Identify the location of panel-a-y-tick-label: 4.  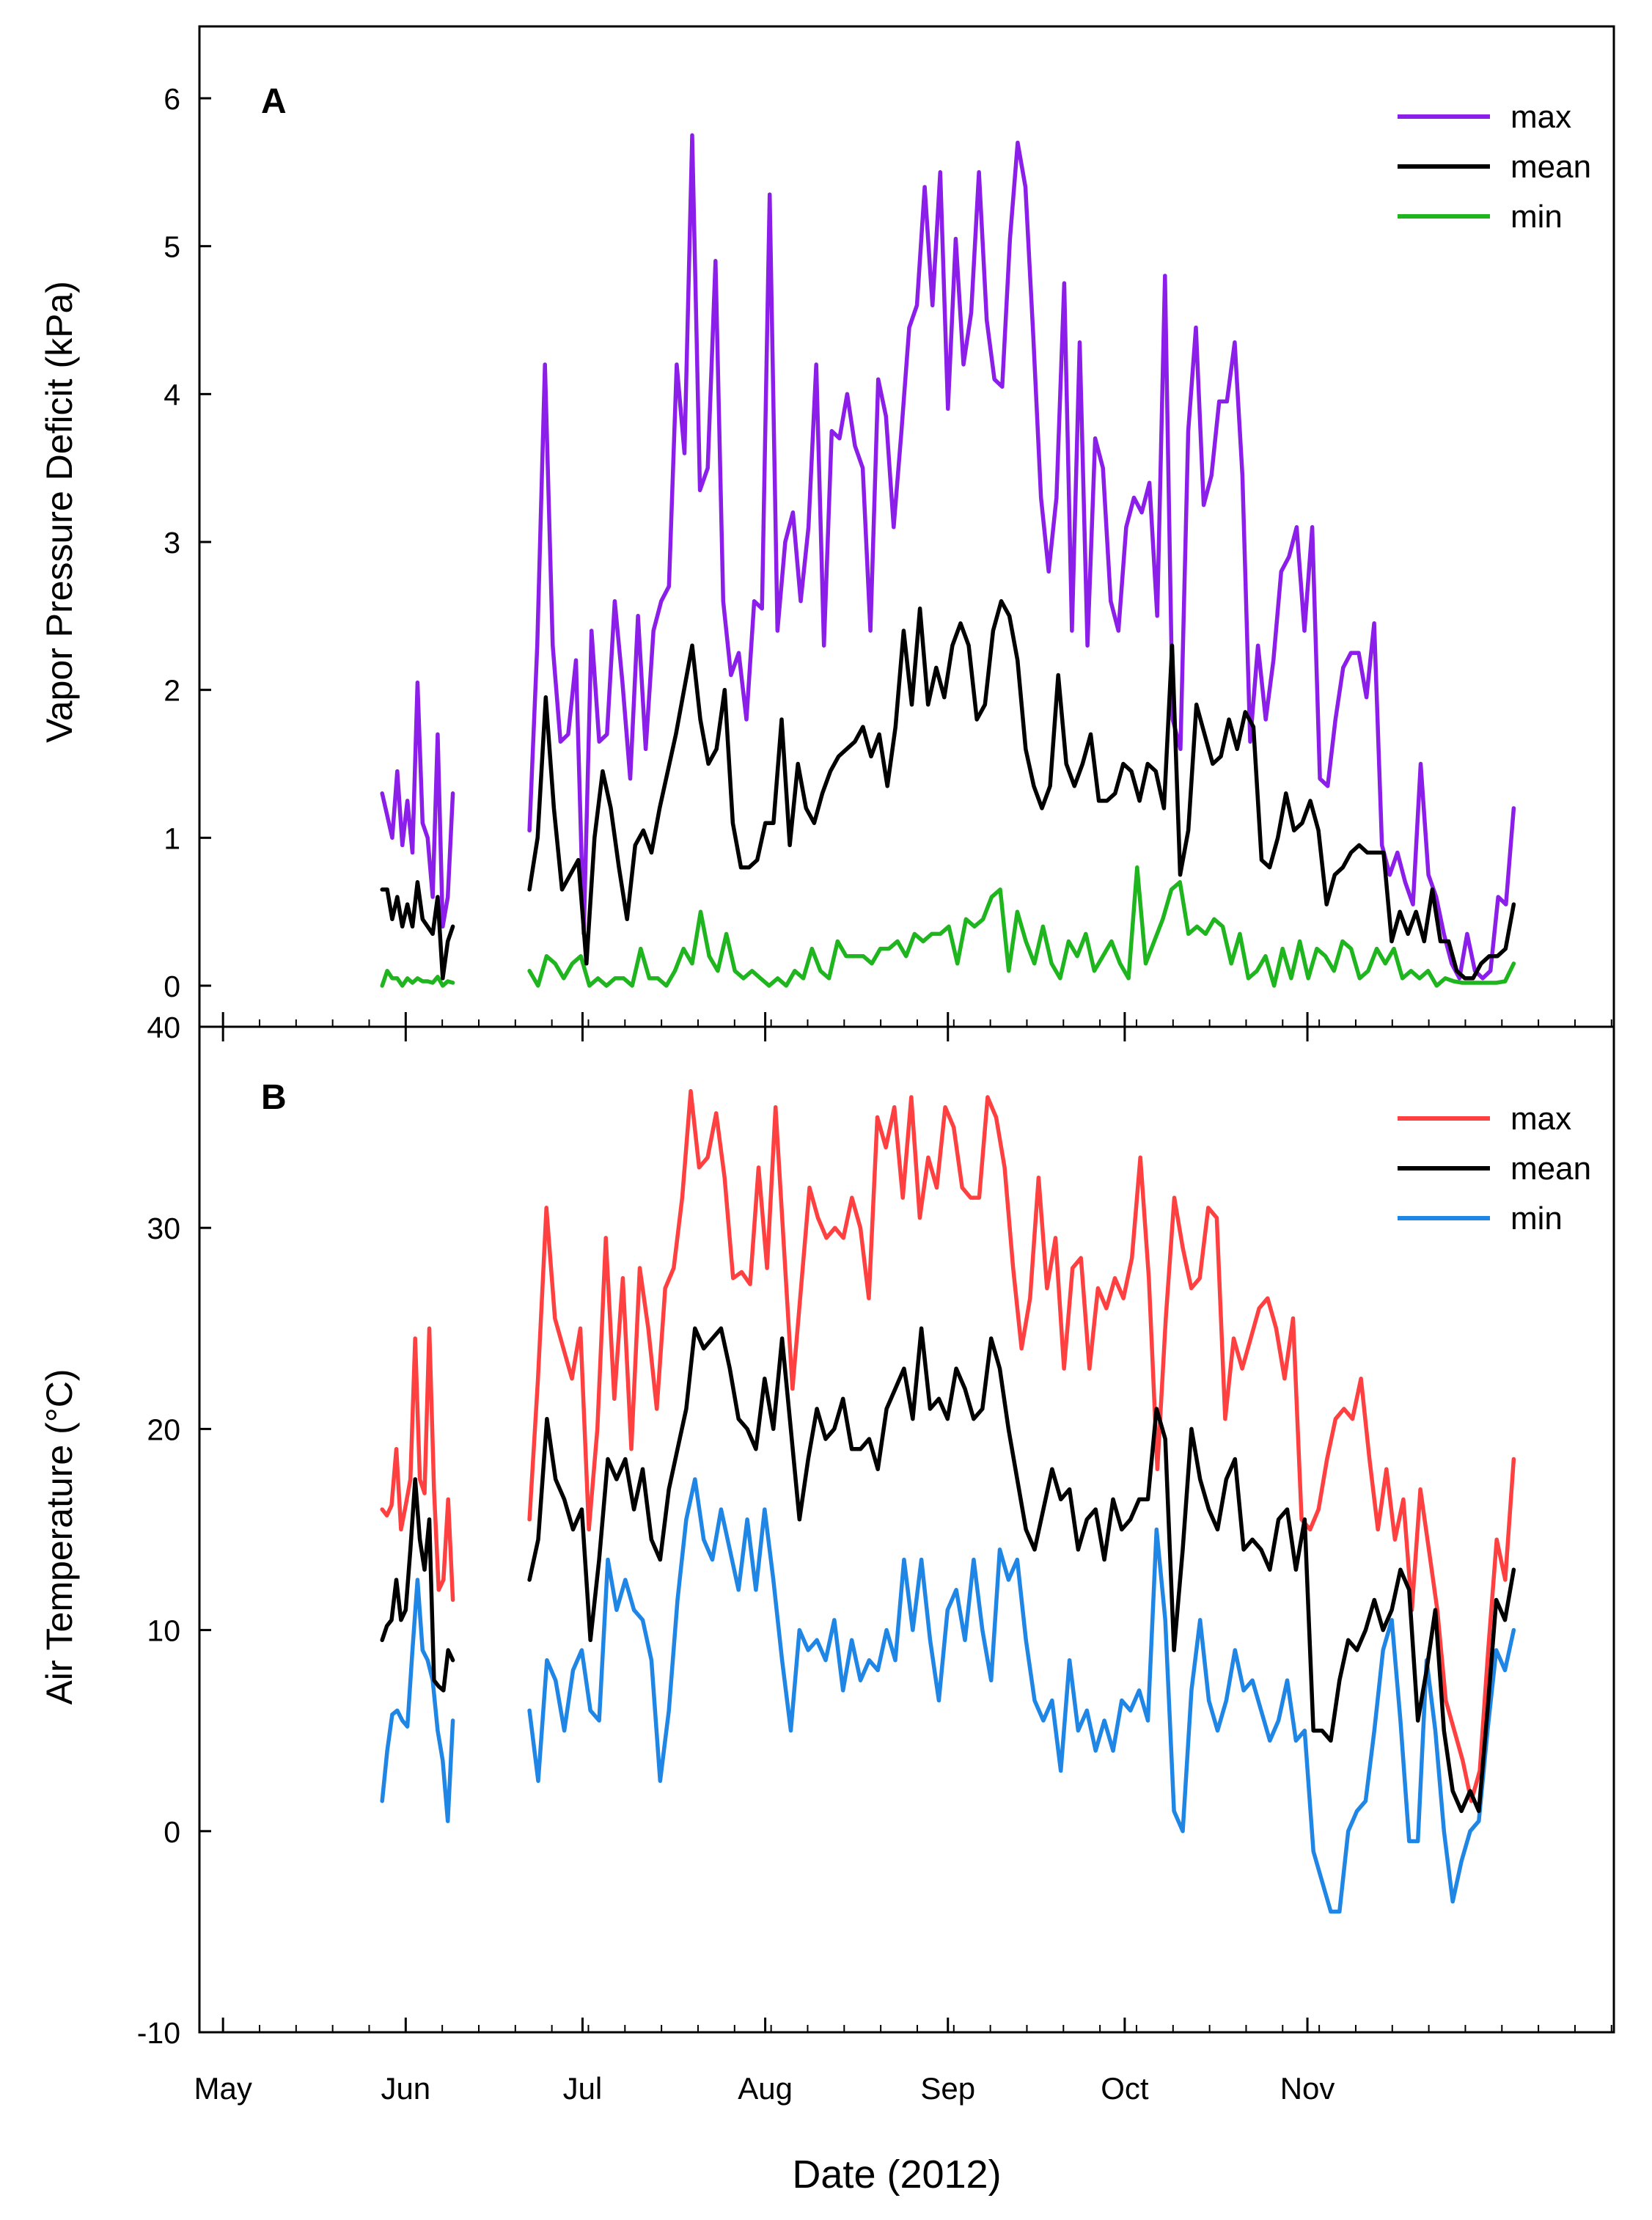
(172, 394).